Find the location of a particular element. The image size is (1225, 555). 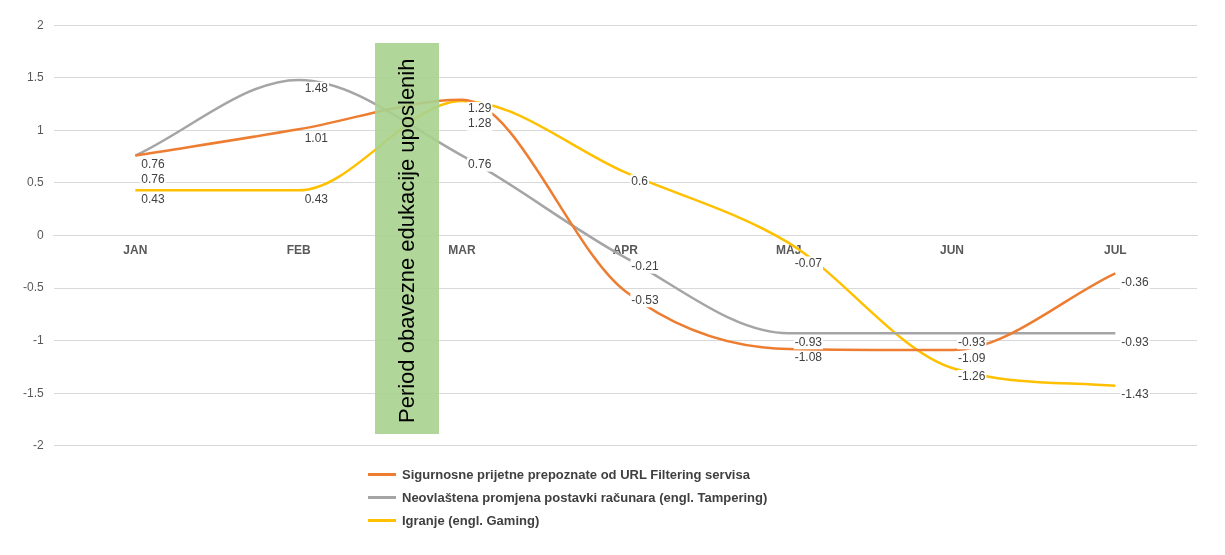

data-label: 1.48 is located at coordinates (316, 88).